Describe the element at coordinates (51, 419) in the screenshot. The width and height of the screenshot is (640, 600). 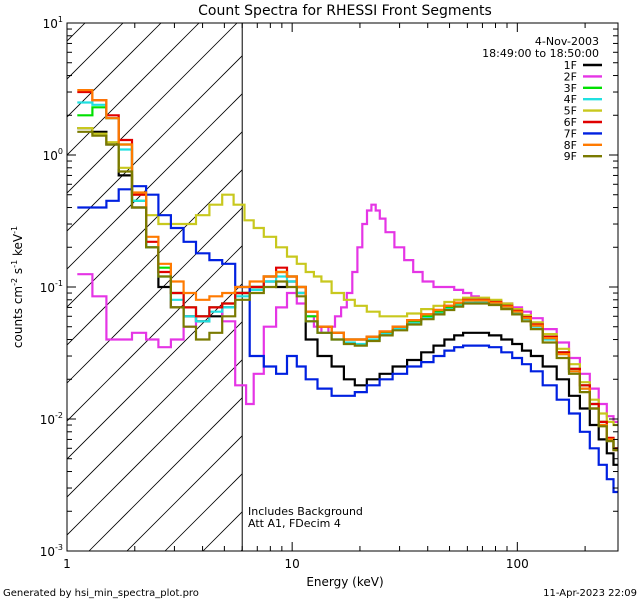
I see `y-tick-label: 10⁻²` at that location.